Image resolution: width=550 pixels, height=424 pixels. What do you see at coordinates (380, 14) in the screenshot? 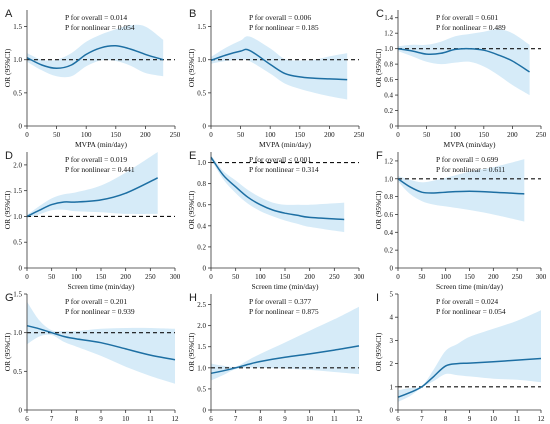
I see `panel-letter: C` at bounding box center [380, 14].